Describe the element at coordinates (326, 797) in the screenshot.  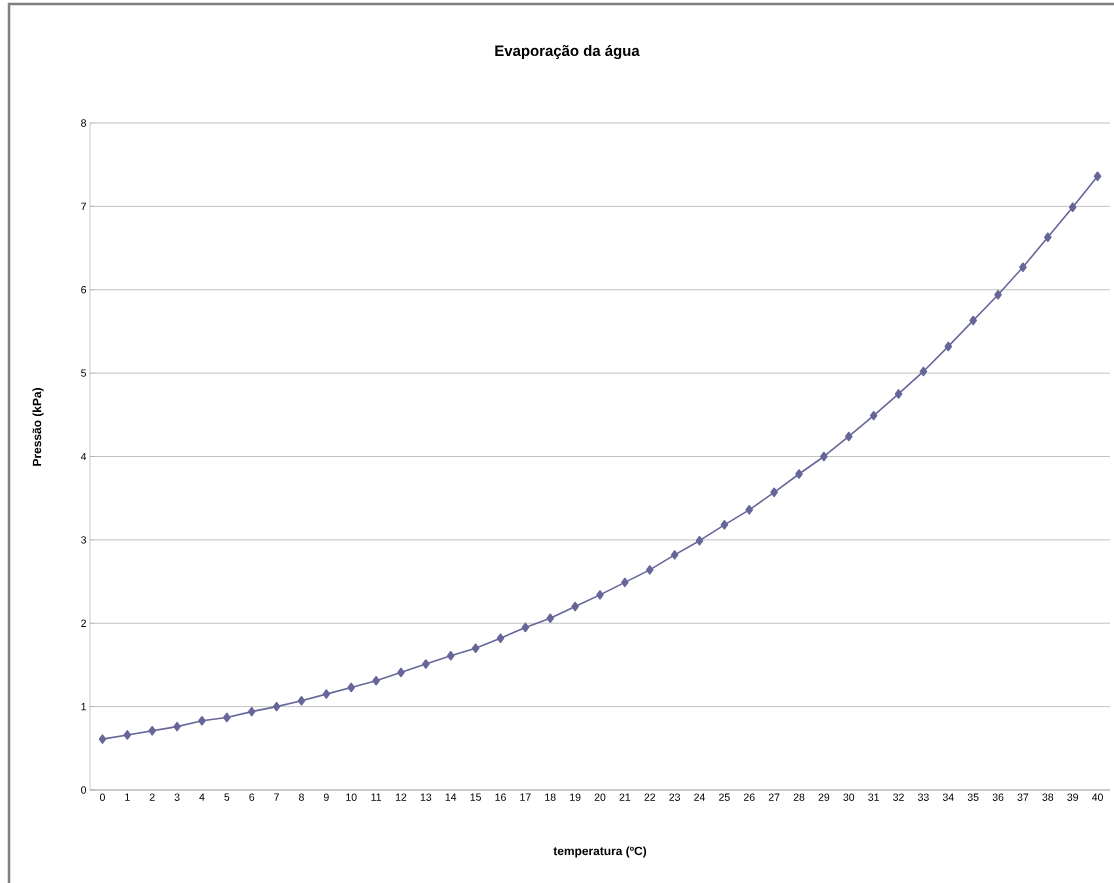
I see `x-tick-label: 9` at that location.